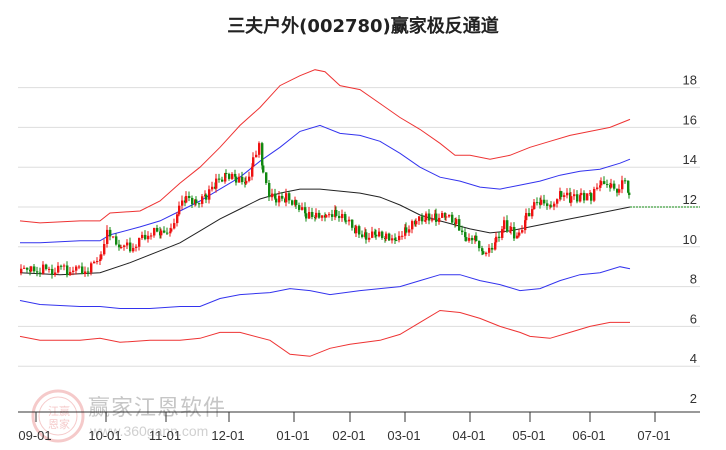  Describe the element at coordinates (157, 408) in the screenshot. I see `watermark-name: 赢家江恩软件` at that location.